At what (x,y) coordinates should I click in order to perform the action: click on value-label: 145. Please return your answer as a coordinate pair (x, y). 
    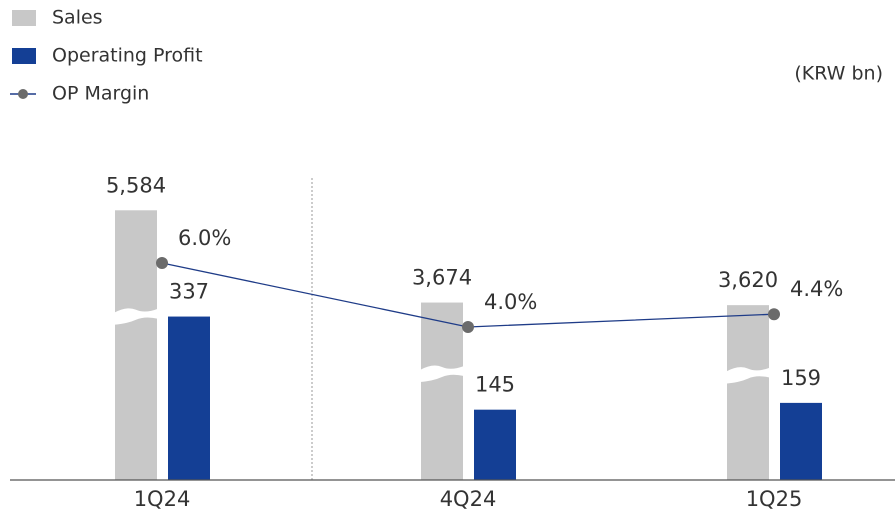
    Looking at the image, I should click on (495, 385).